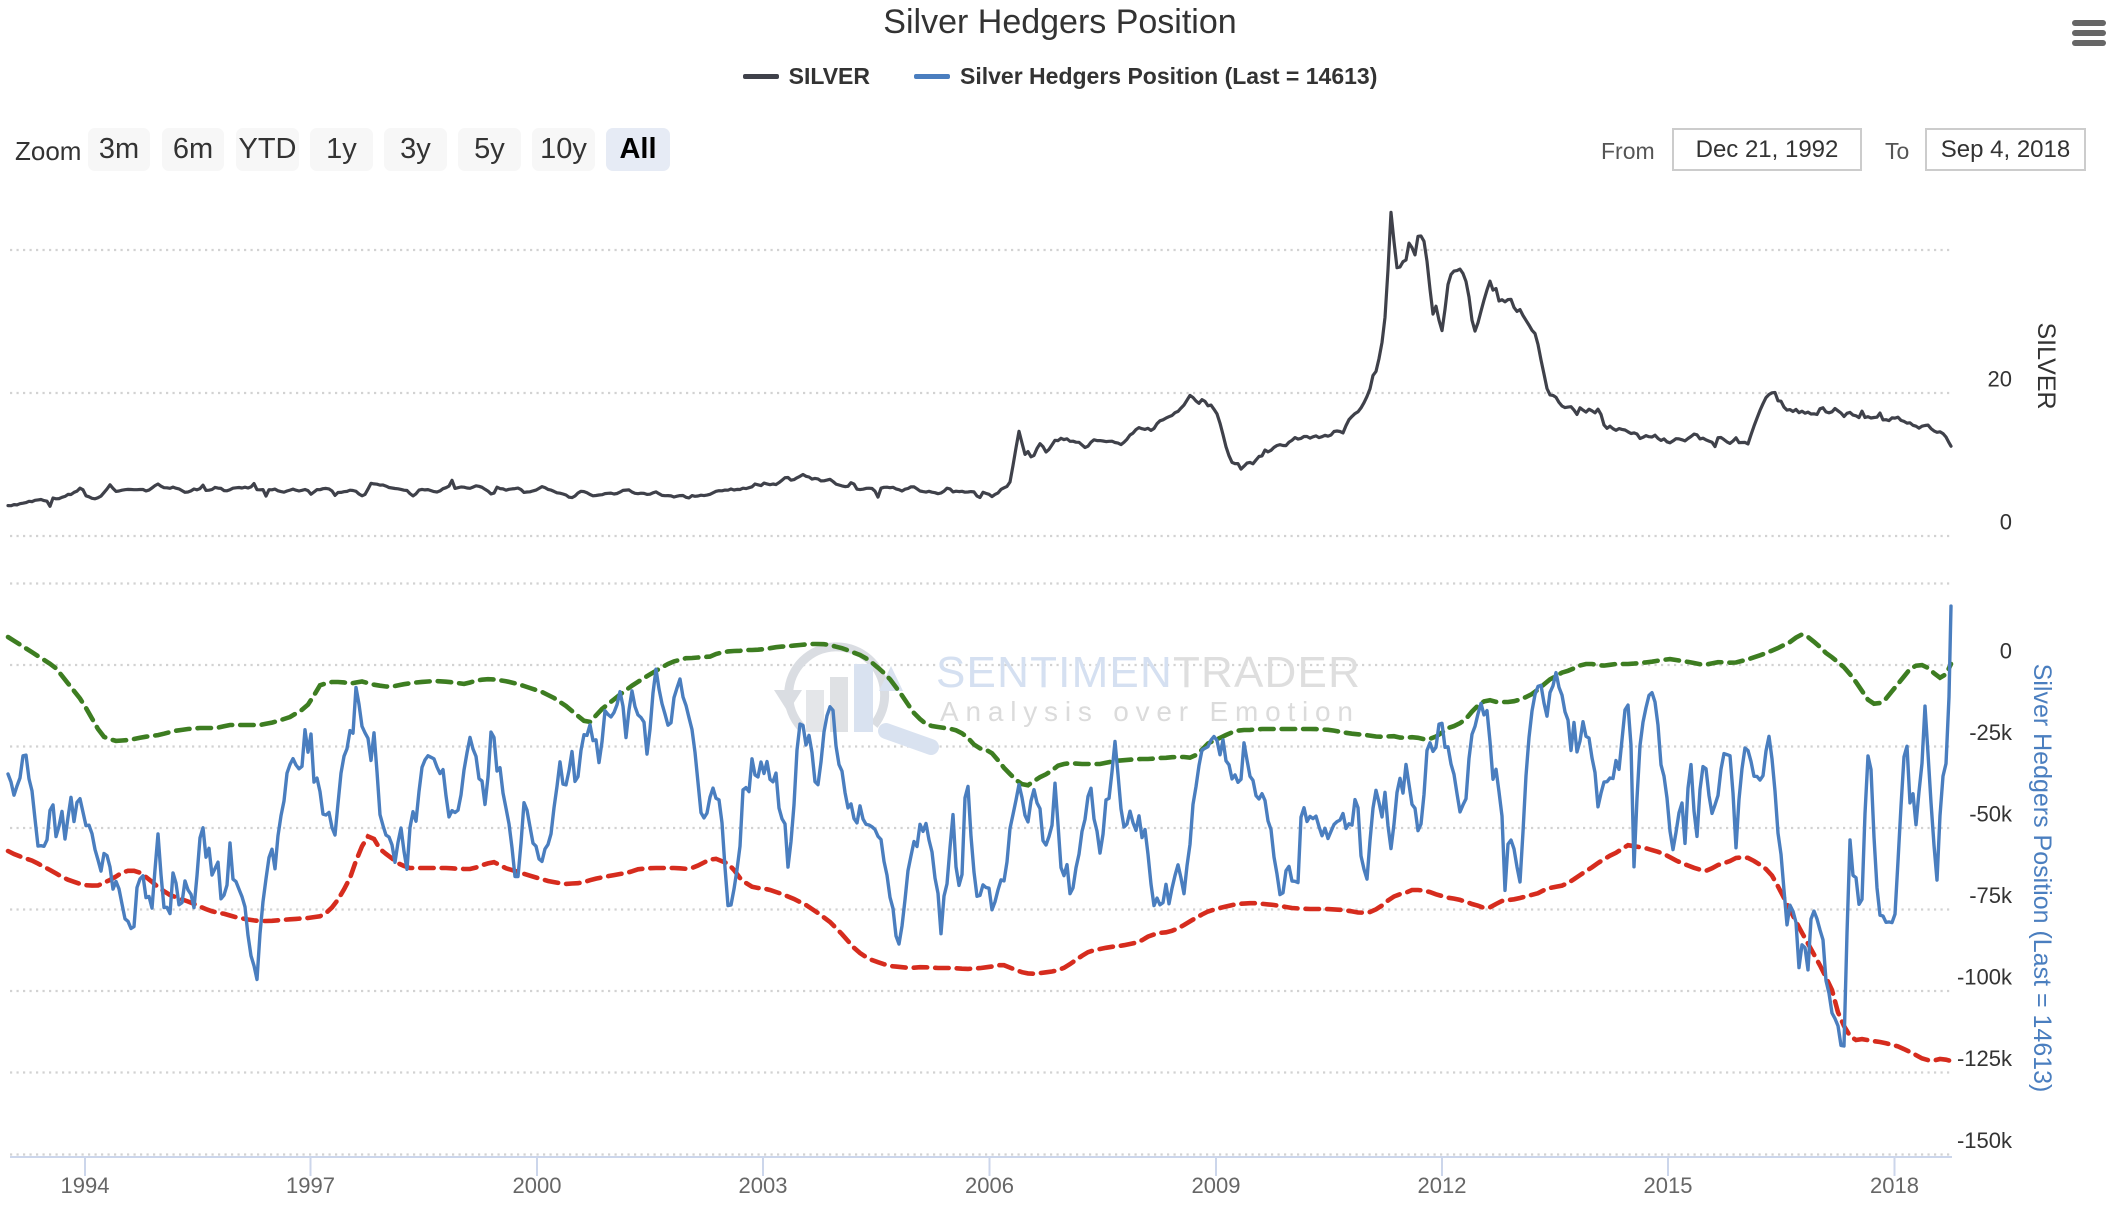 This screenshot has width=2120, height=1210. What do you see at coordinates (1668, 1185) in the screenshot?
I see `svg-text: 2015` at bounding box center [1668, 1185].